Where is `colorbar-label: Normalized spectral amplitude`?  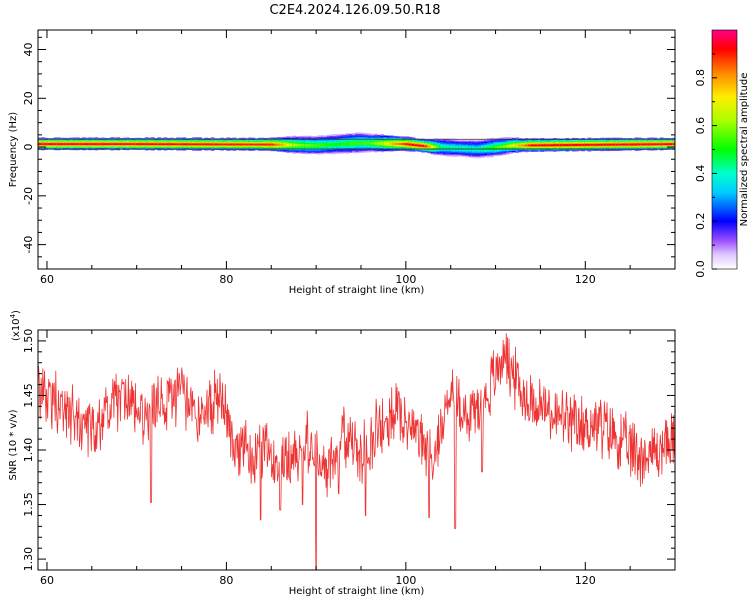 colorbar-label: Normalized spectral amplitude is located at coordinates (744, 150).